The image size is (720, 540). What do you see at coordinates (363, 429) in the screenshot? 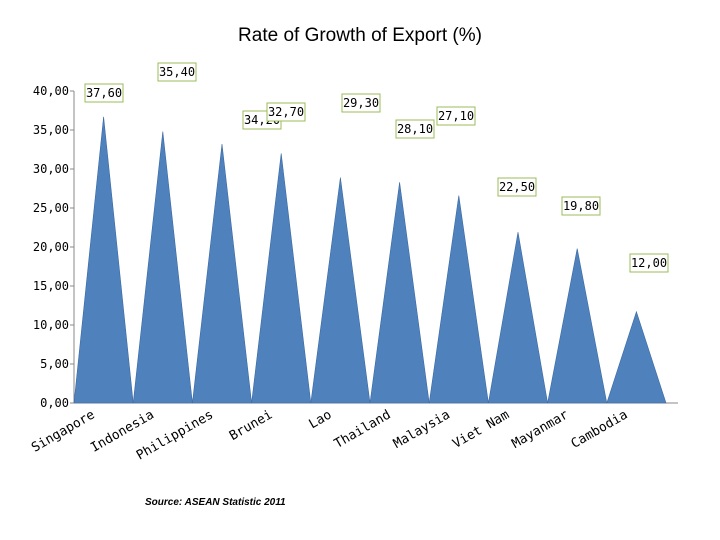
I see `category-label: Thailand` at bounding box center [363, 429].